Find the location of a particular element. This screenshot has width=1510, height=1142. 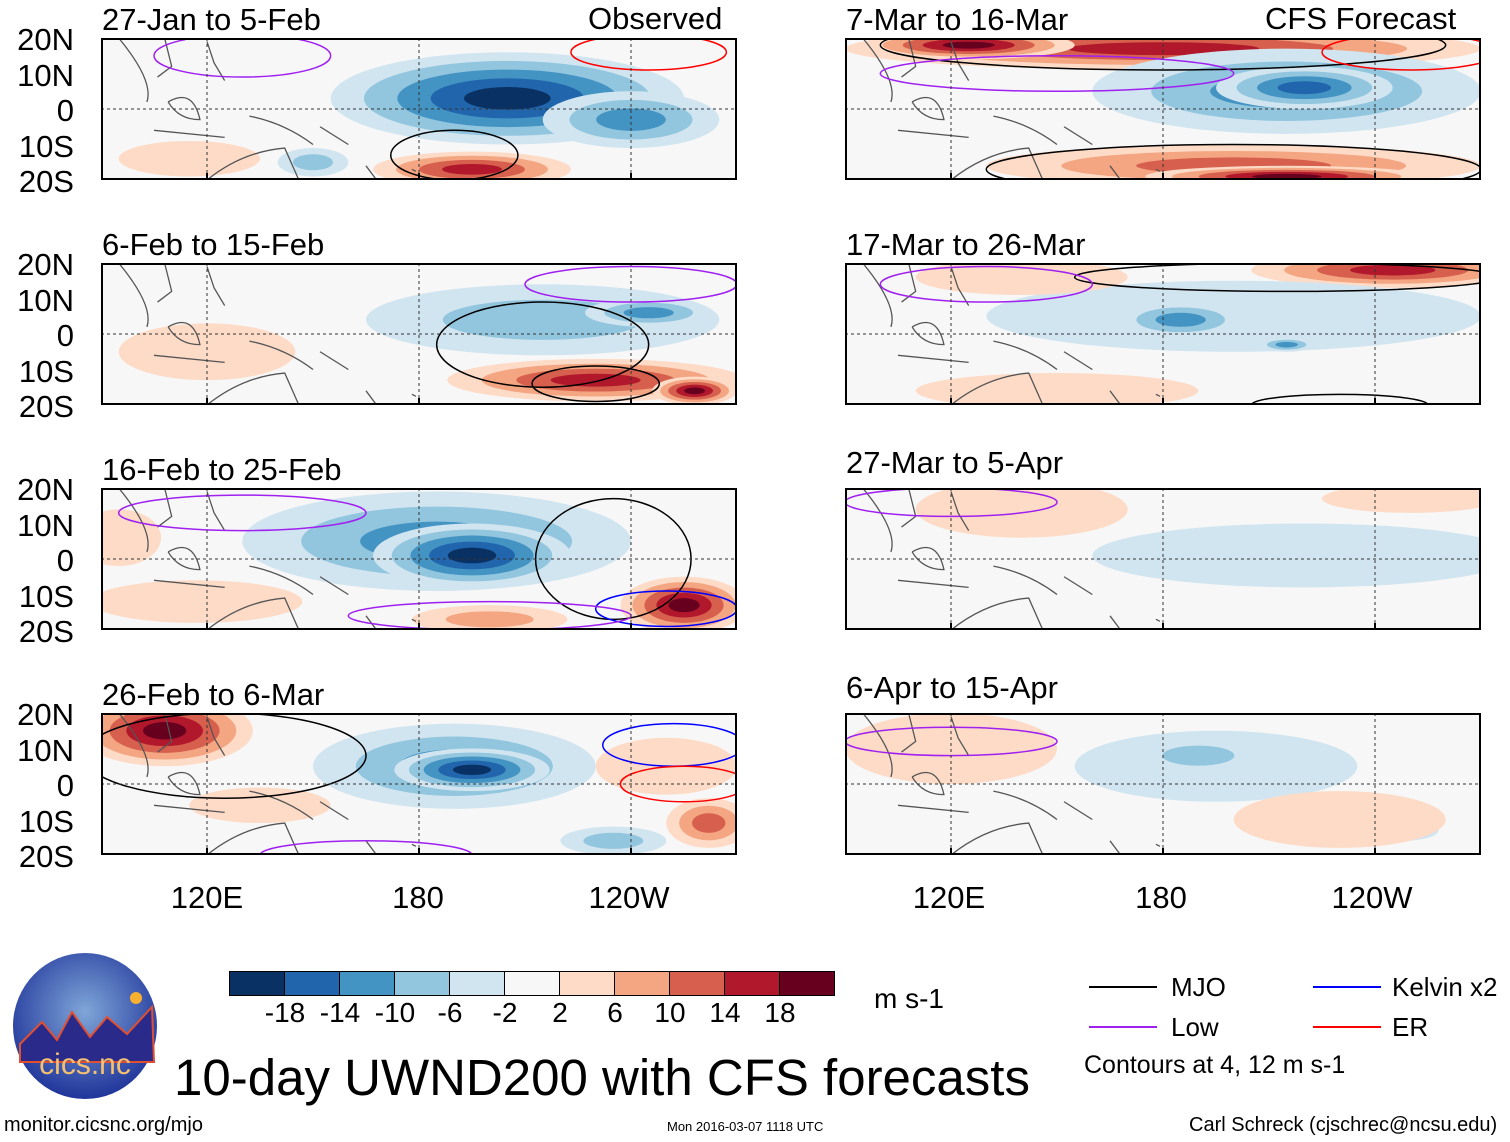

legend-line-mjo is located at coordinates (1123, 987).